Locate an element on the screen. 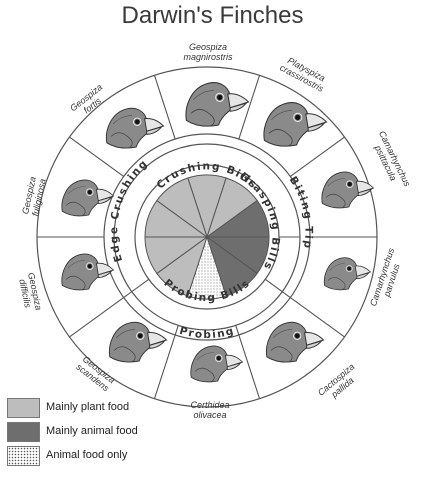 This screenshot has width=425, height=494. ring-label-biting-tip: Biting Tip is located at coordinates (301, 212).